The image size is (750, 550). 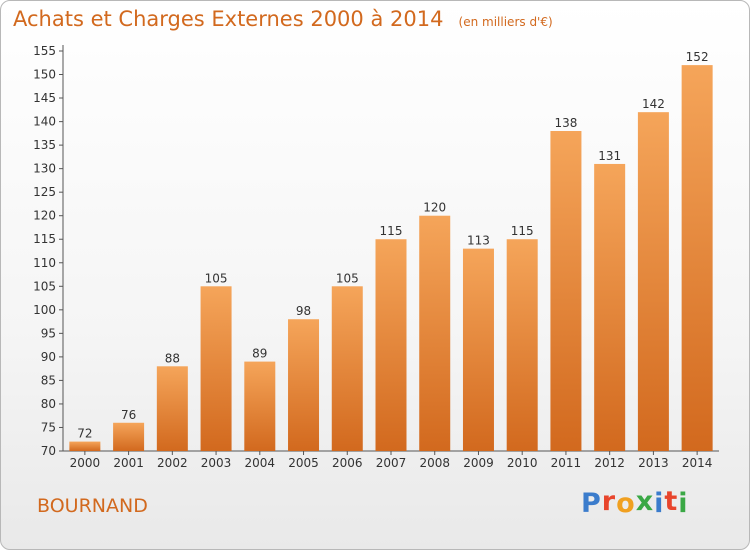 What do you see at coordinates (44, 263) in the screenshot?
I see `y-tick-label: 110` at bounding box center [44, 263].